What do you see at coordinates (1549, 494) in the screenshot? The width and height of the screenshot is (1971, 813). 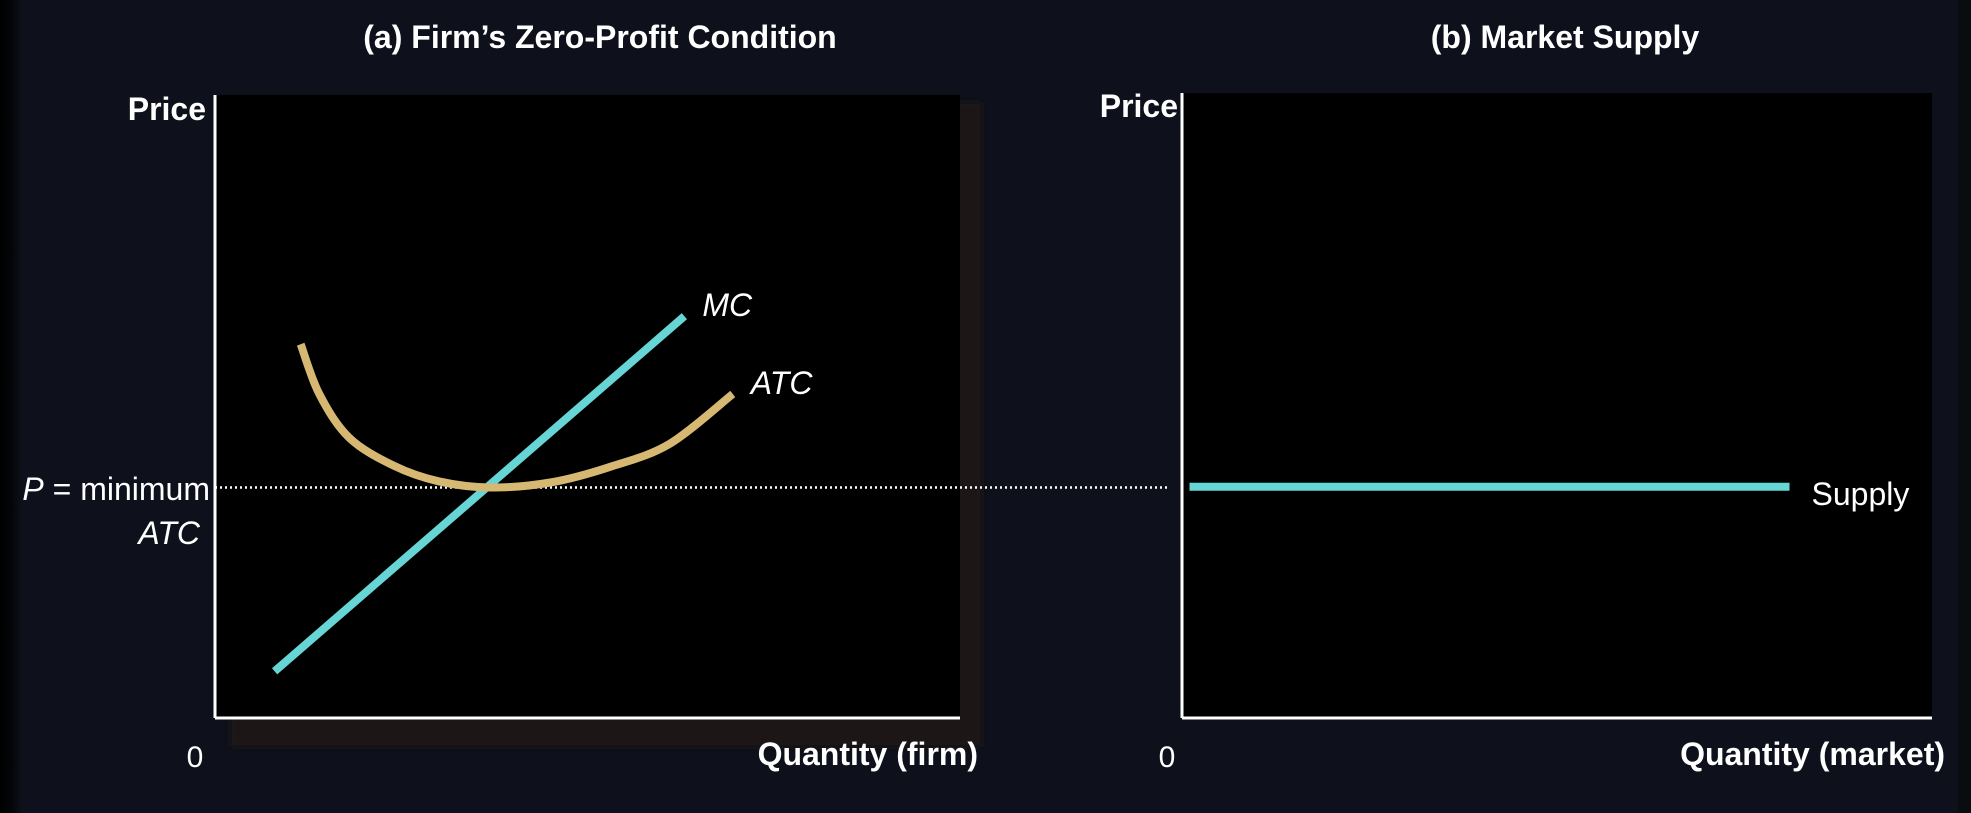 I see `market-series-layer: Supply` at bounding box center [1549, 494].